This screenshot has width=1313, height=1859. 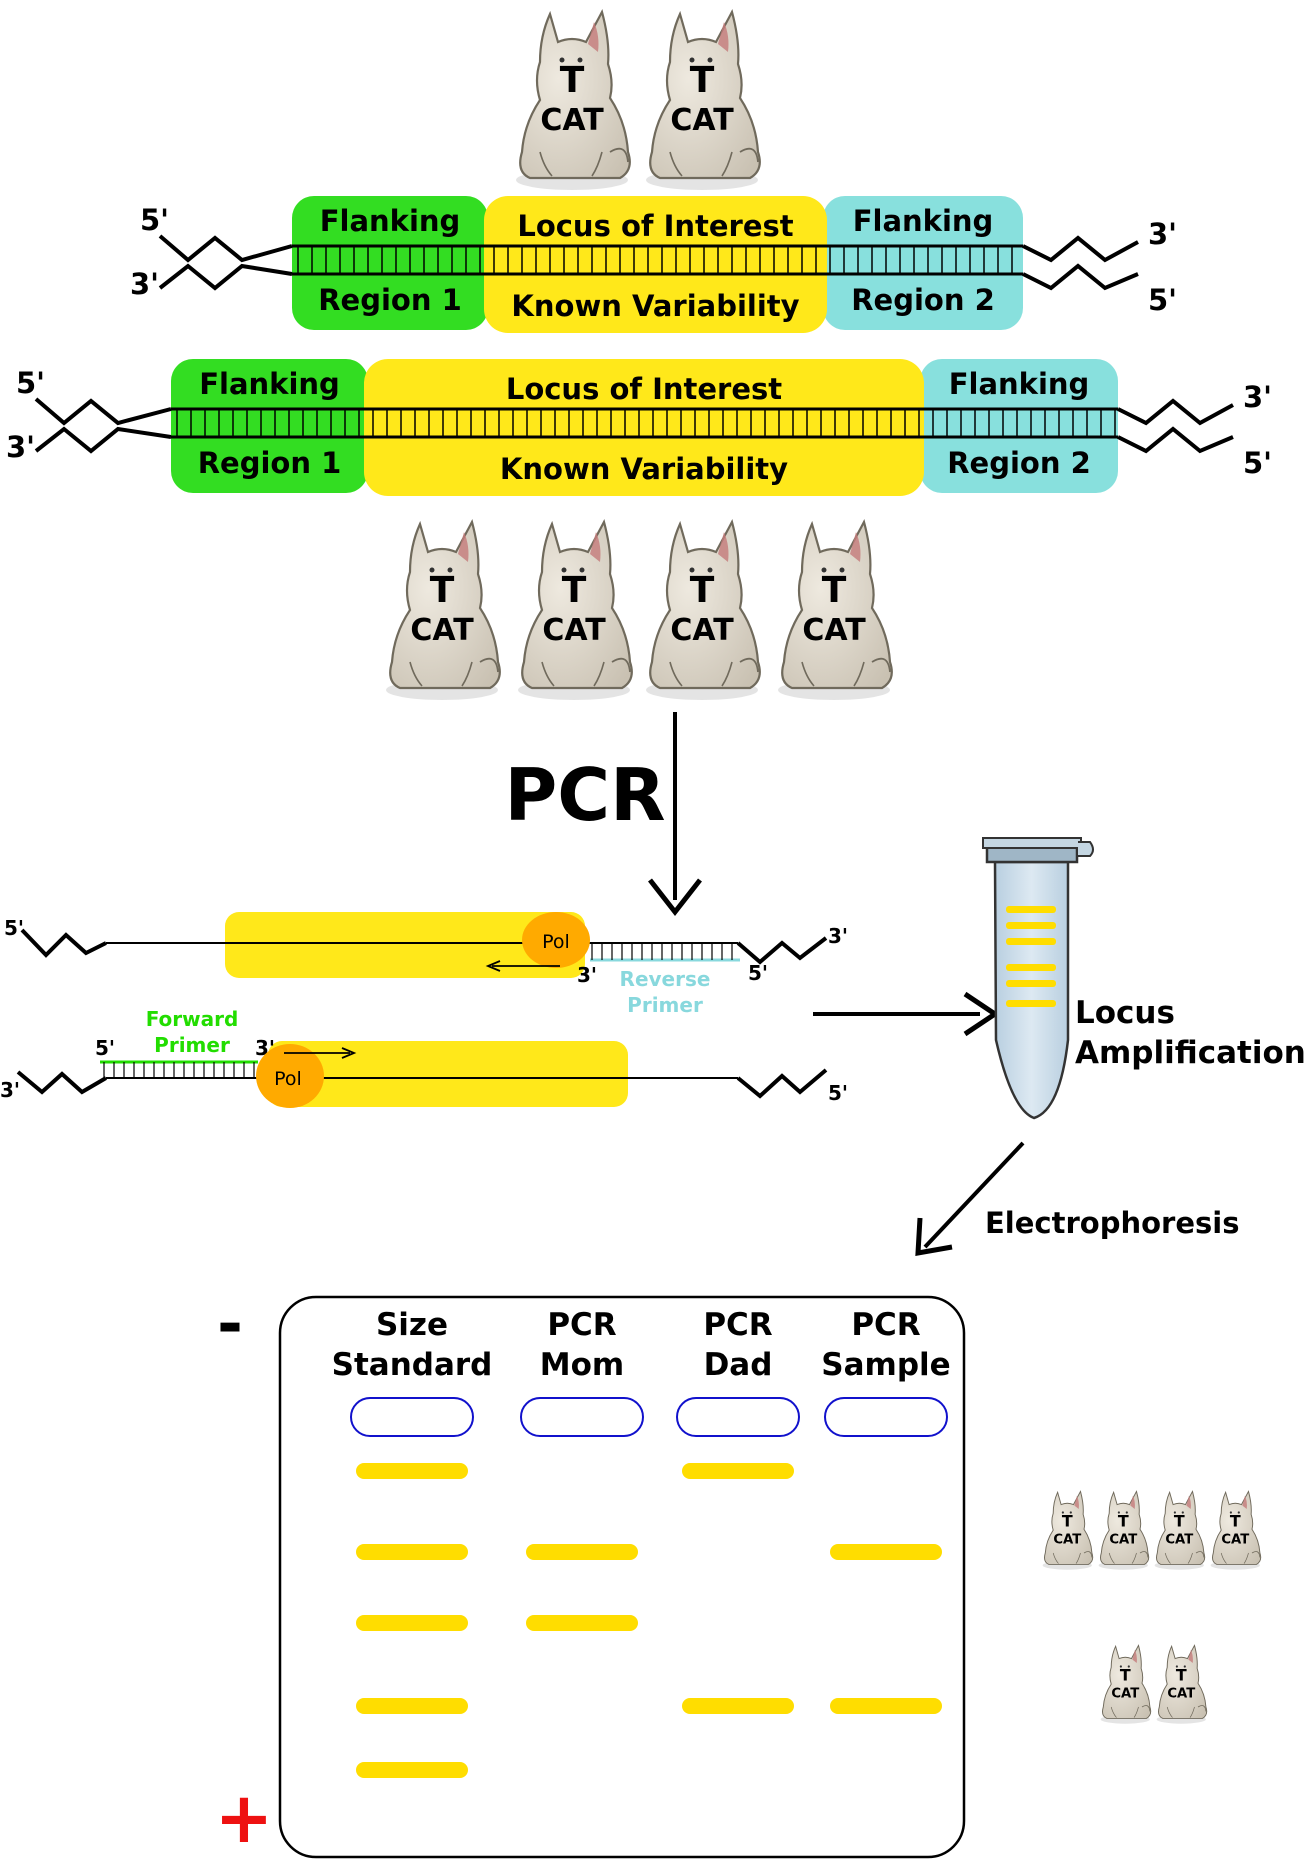 What do you see at coordinates (10, 1090) in the screenshot?
I see `bottom-3prime: 3'` at bounding box center [10, 1090].